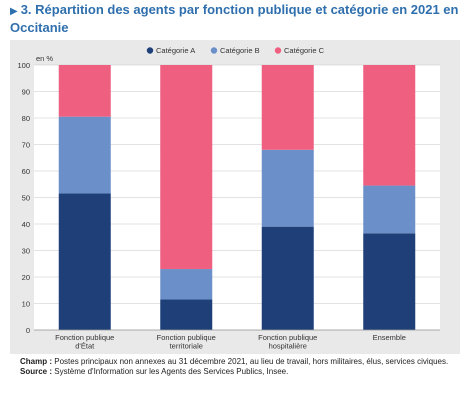 This screenshot has width=466, height=407. What do you see at coordinates (26, 224) in the screenshot?
I see `y-tick-label: 40` at bounding box center [26, 224].